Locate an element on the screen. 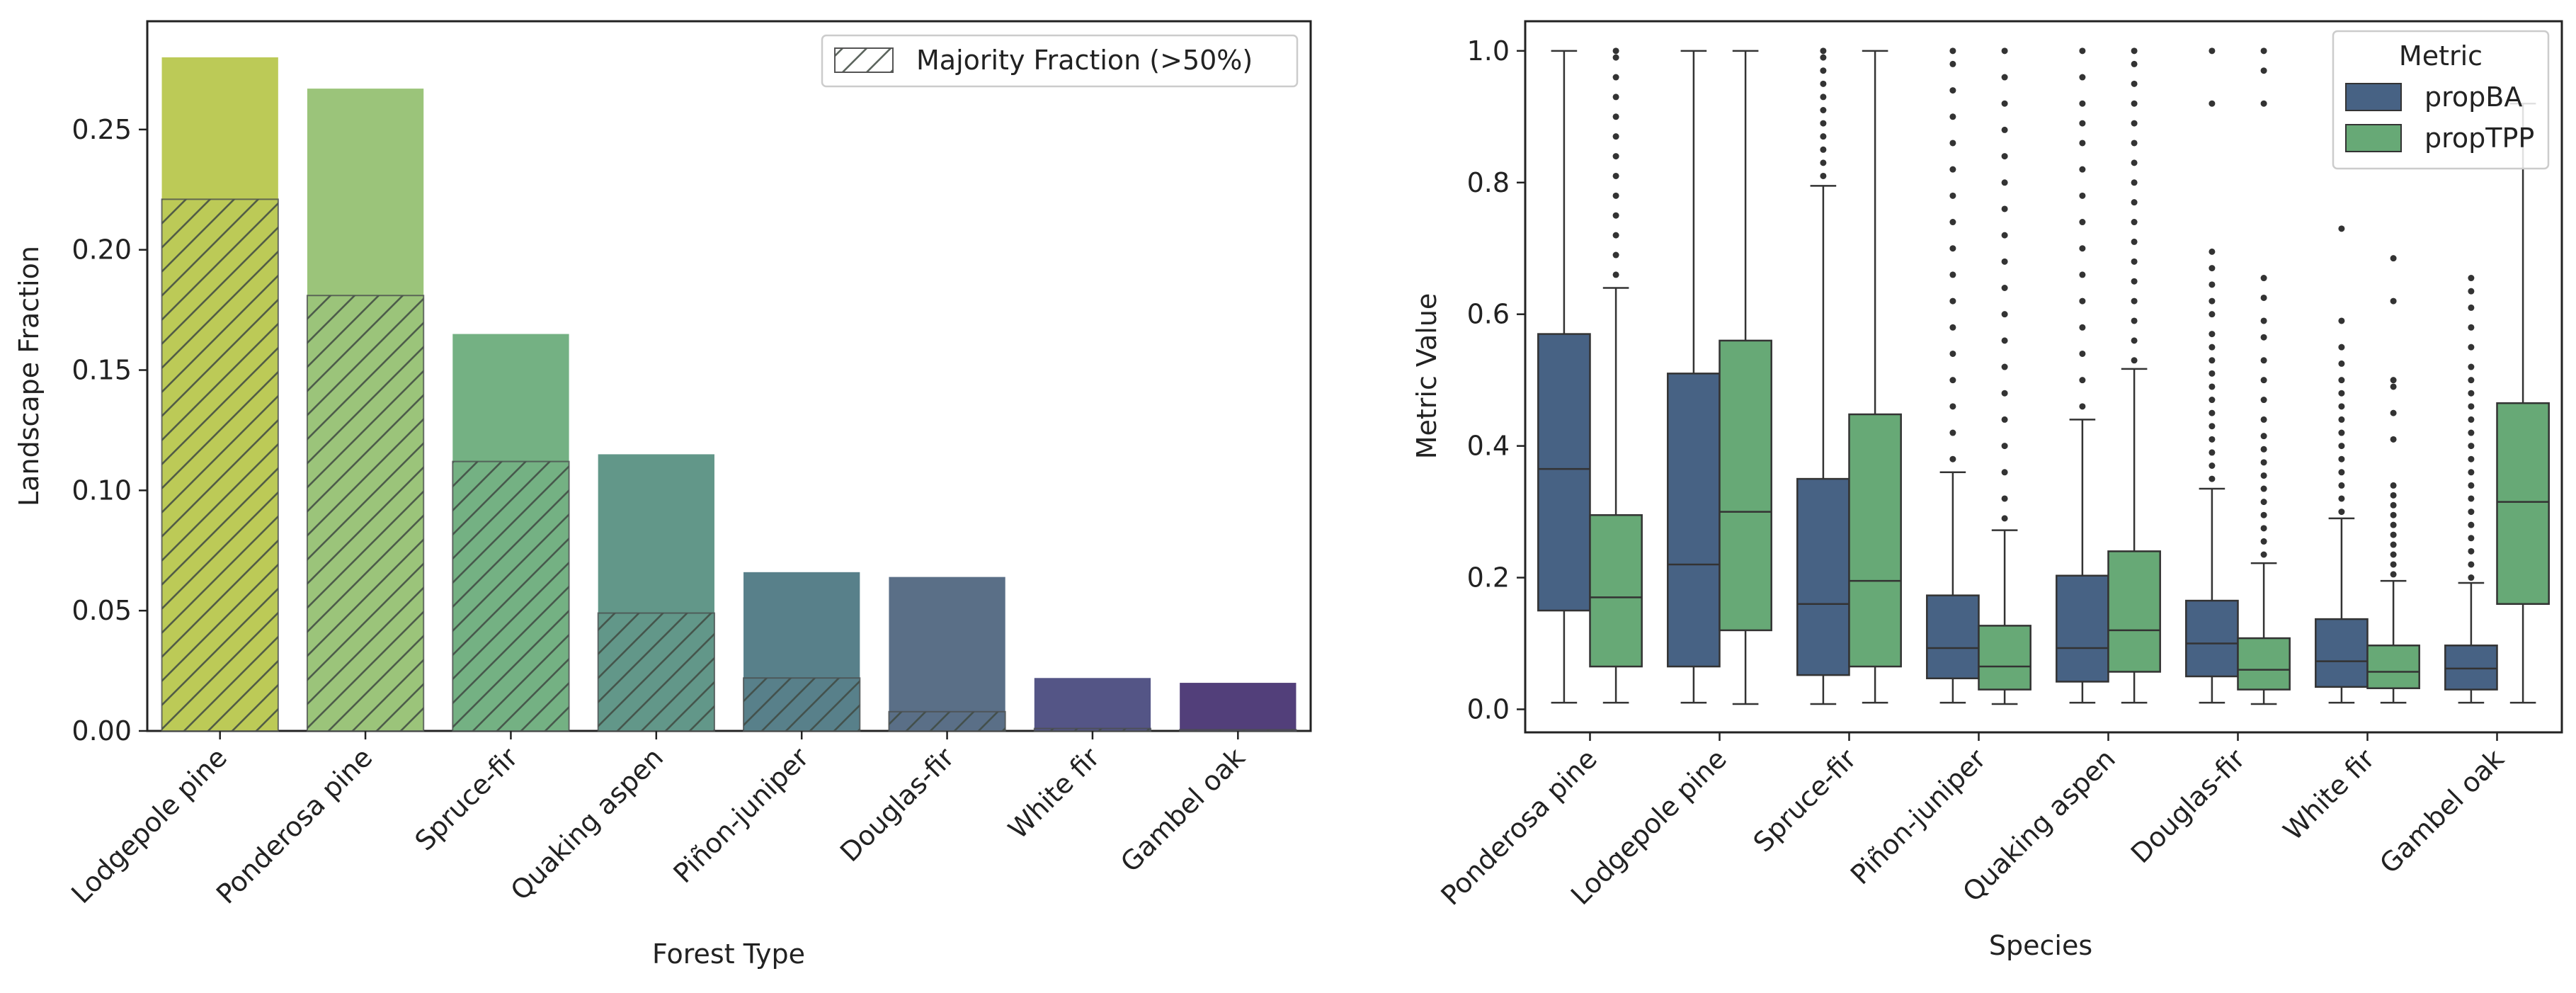  box-propba-quaking-aspen is located at coordinates (2082, 375).